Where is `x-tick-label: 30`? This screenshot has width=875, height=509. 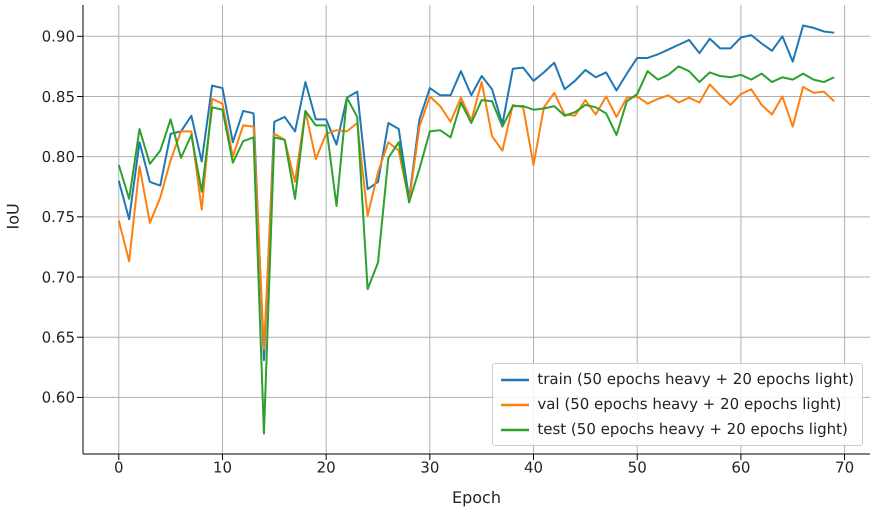 x-tick-label: 30 is located at coordinates (430, 467).